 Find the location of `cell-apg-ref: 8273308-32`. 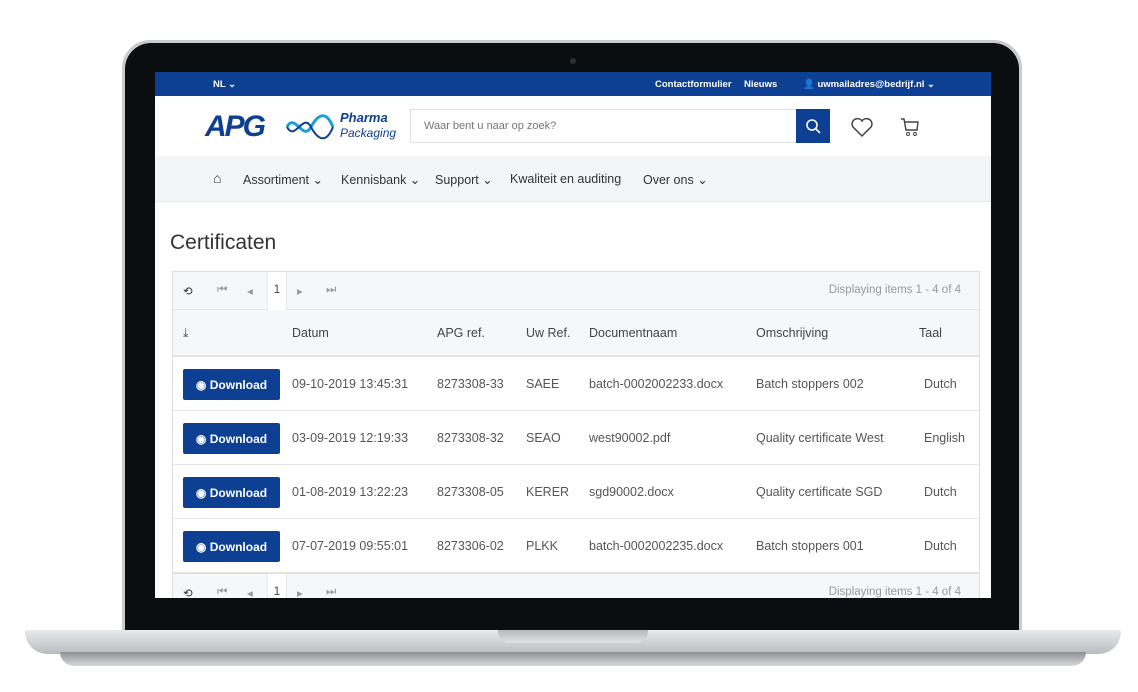

cell-apg-ref: 8273308-32 is located at coordinates (470, 438).